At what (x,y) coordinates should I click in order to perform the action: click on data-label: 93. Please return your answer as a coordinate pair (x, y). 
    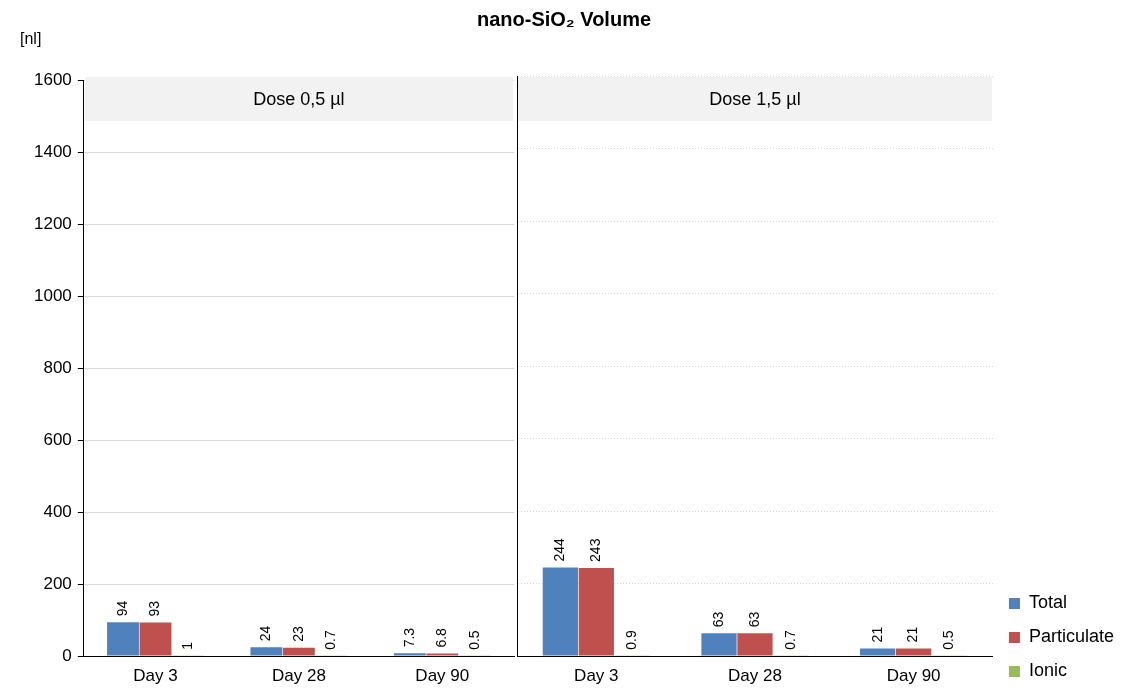
    Looking at the image, I should click on (154, 608).